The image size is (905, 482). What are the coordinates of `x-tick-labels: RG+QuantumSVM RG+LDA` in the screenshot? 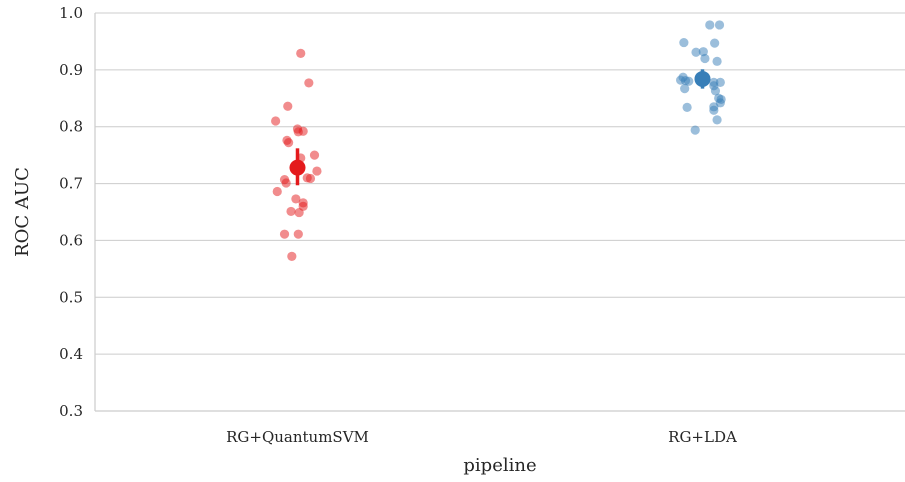 It's located at (481, 437).